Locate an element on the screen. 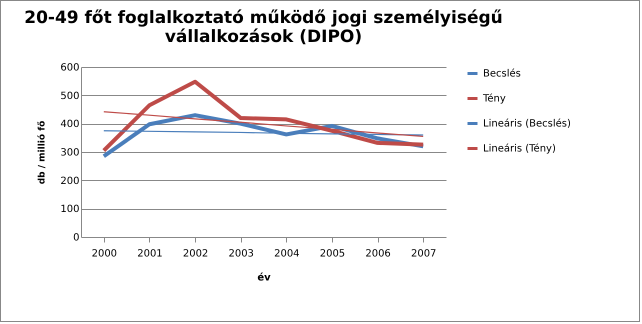 This screenshot has height=324, width=642. y-tick-label: 300 is located at coordinates (70, 153).